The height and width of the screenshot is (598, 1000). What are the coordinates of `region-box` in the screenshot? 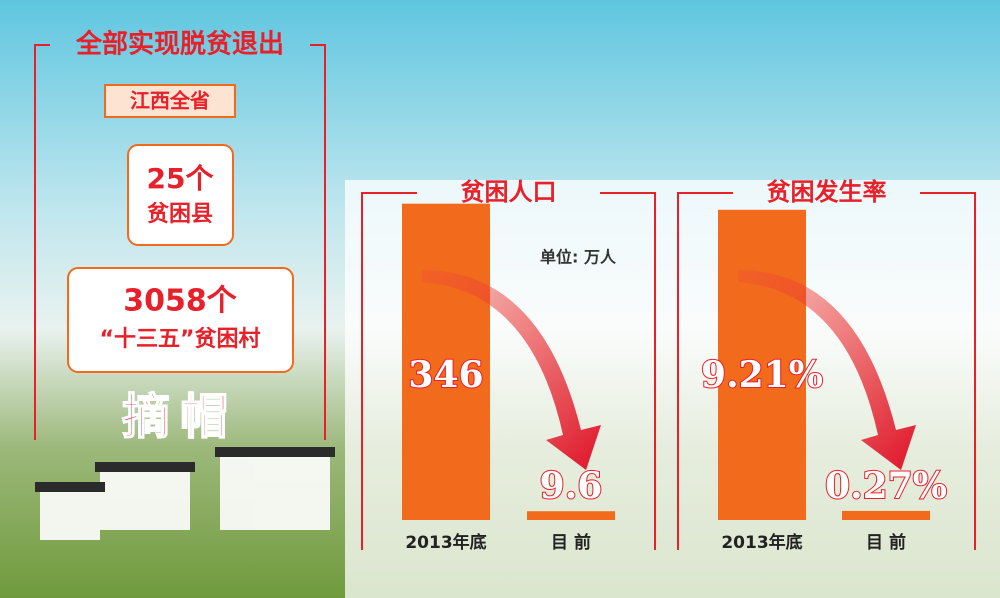 It's located at (170, 101).